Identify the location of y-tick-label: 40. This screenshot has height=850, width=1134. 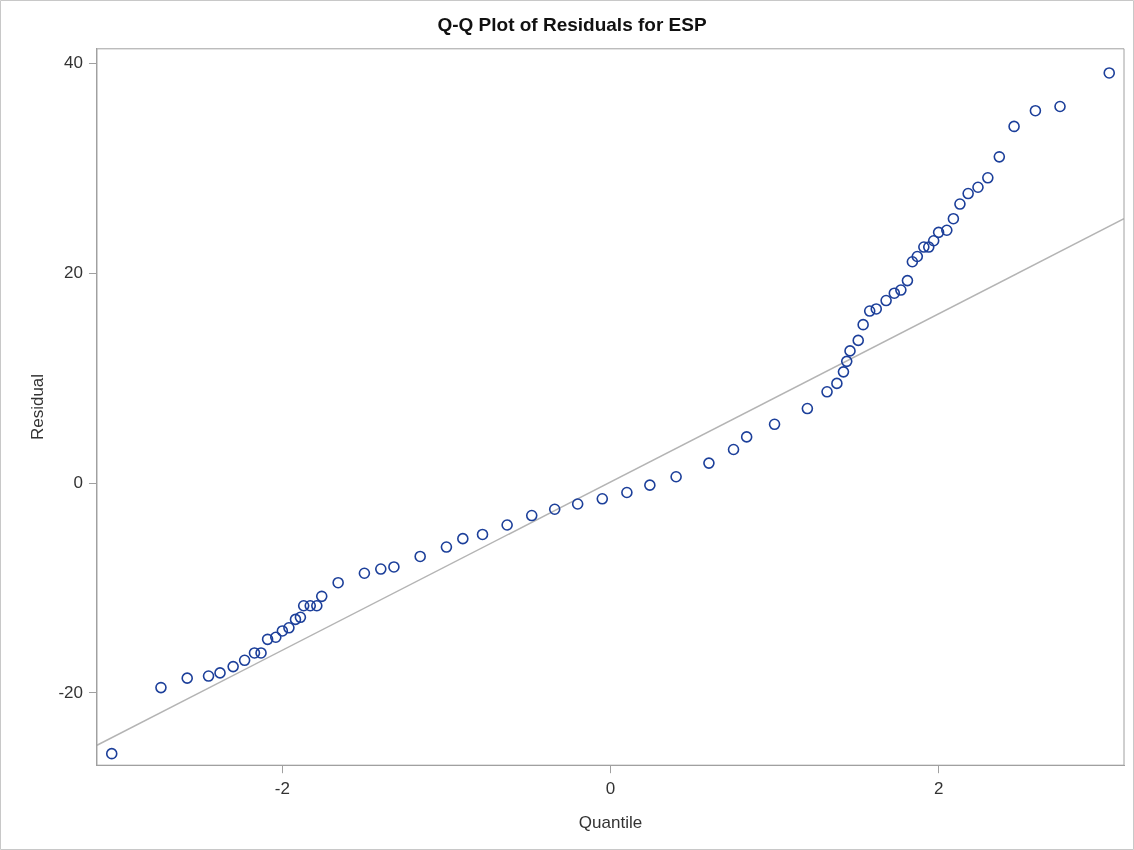
(73, 63).